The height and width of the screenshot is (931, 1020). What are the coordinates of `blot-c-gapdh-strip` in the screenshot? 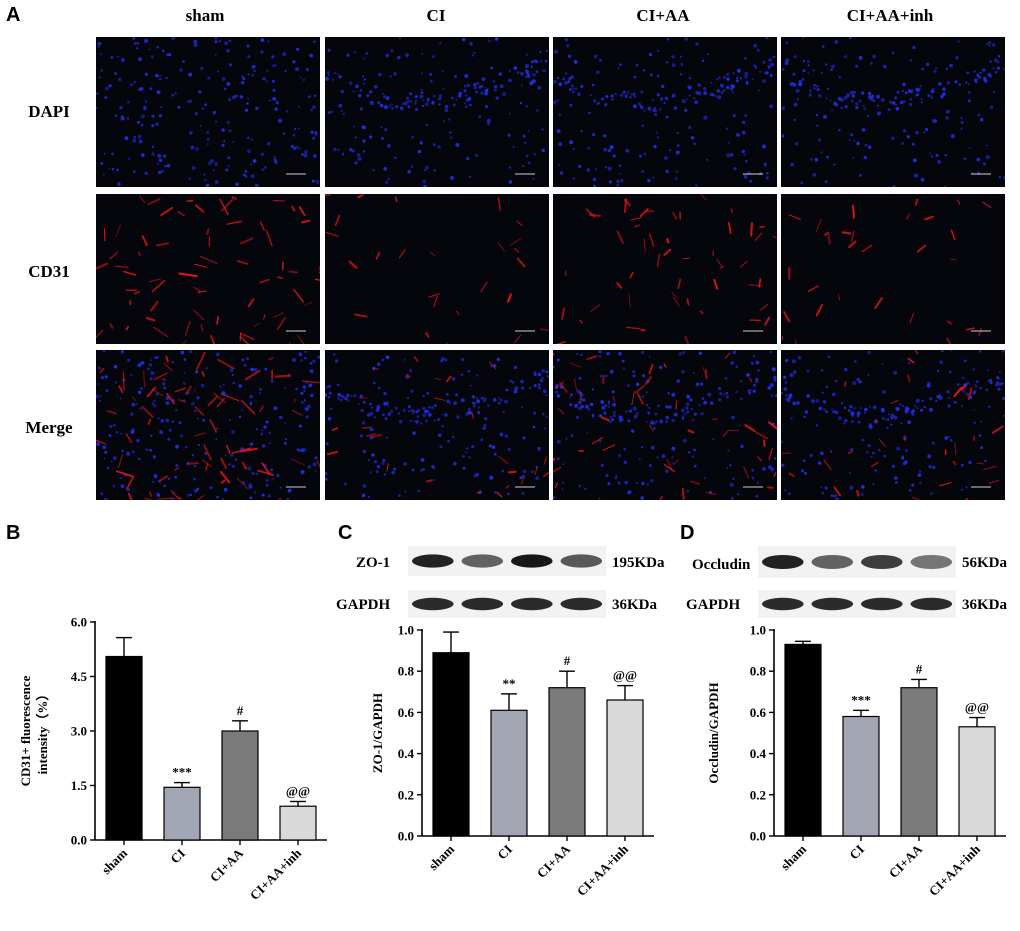 It's located at (507, 604).